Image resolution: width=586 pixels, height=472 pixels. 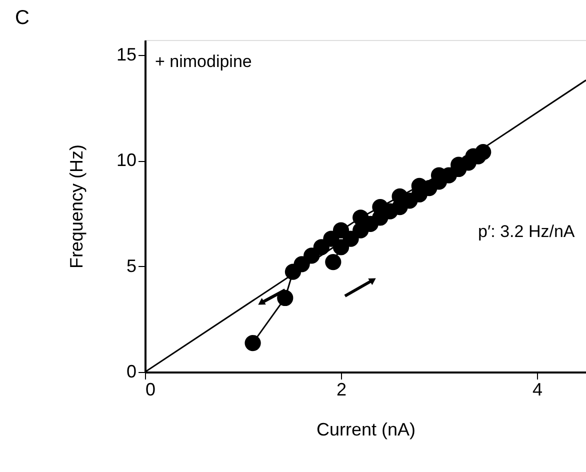 I want to click on x-axis-title: Current (nA), so click(x=366, y=430).